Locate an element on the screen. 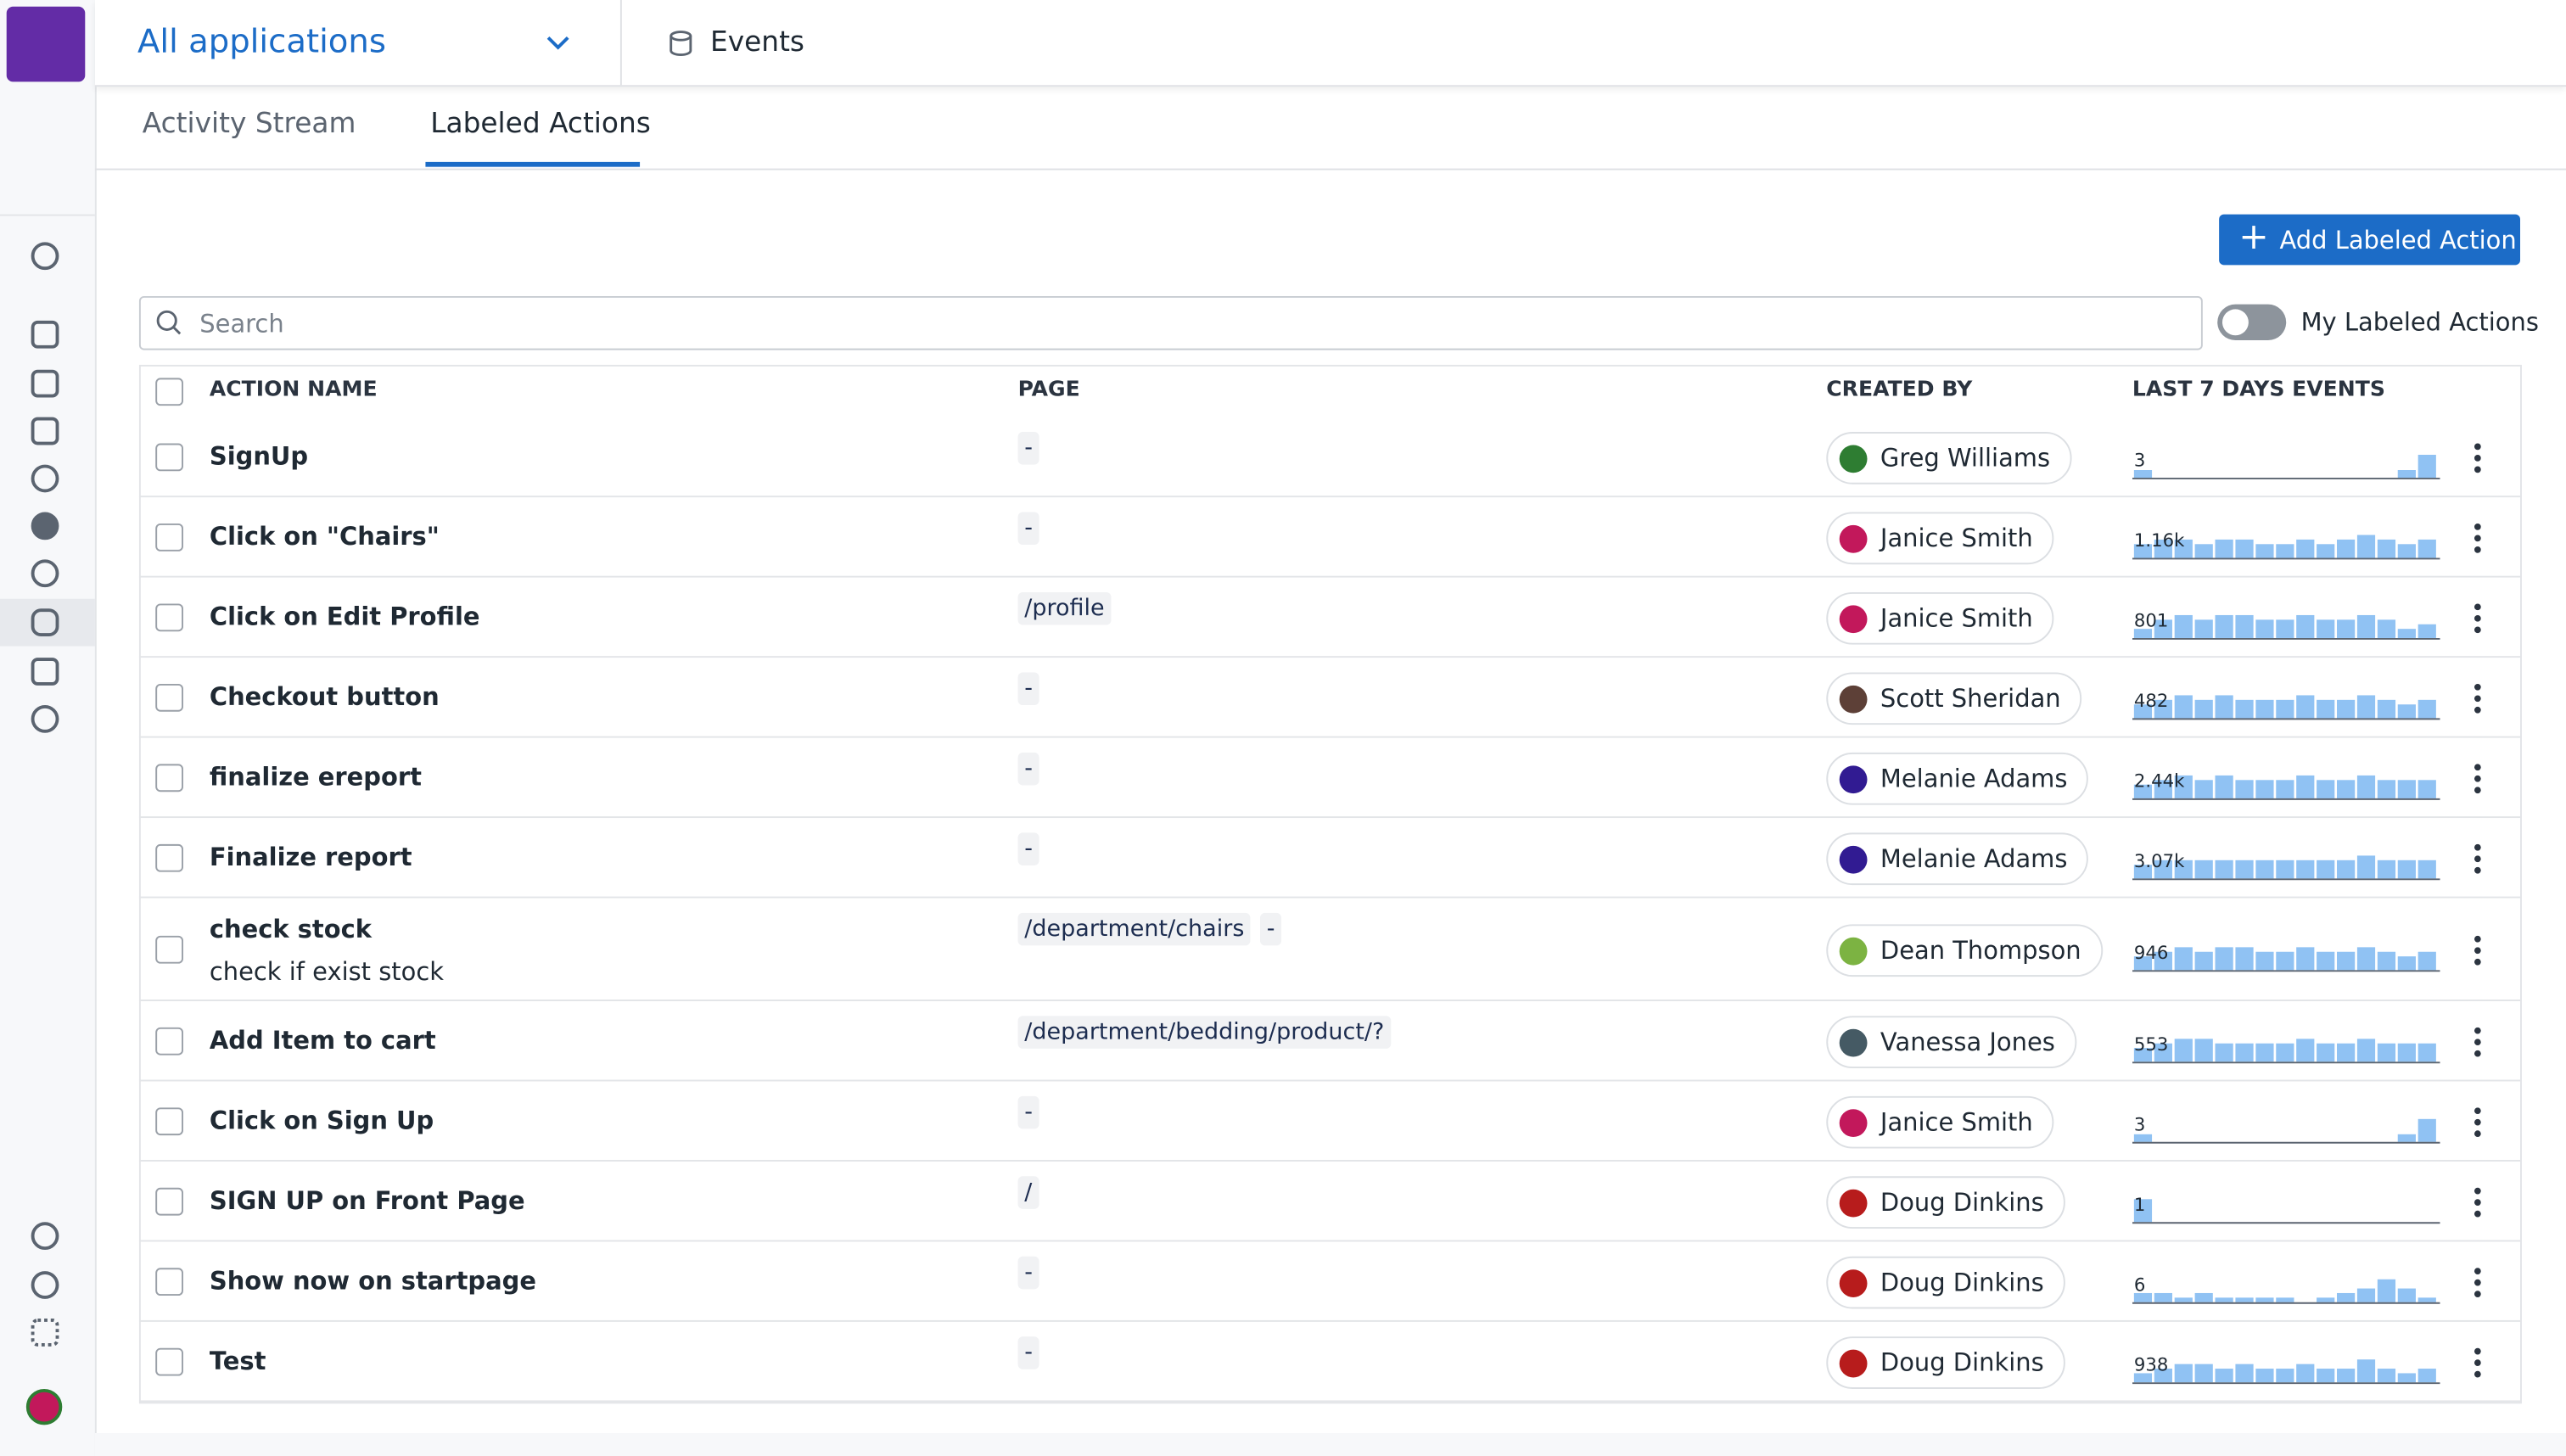 The width and height of the screenshot is (2566, 1456). home-icon is located at coordinates (45, 335).